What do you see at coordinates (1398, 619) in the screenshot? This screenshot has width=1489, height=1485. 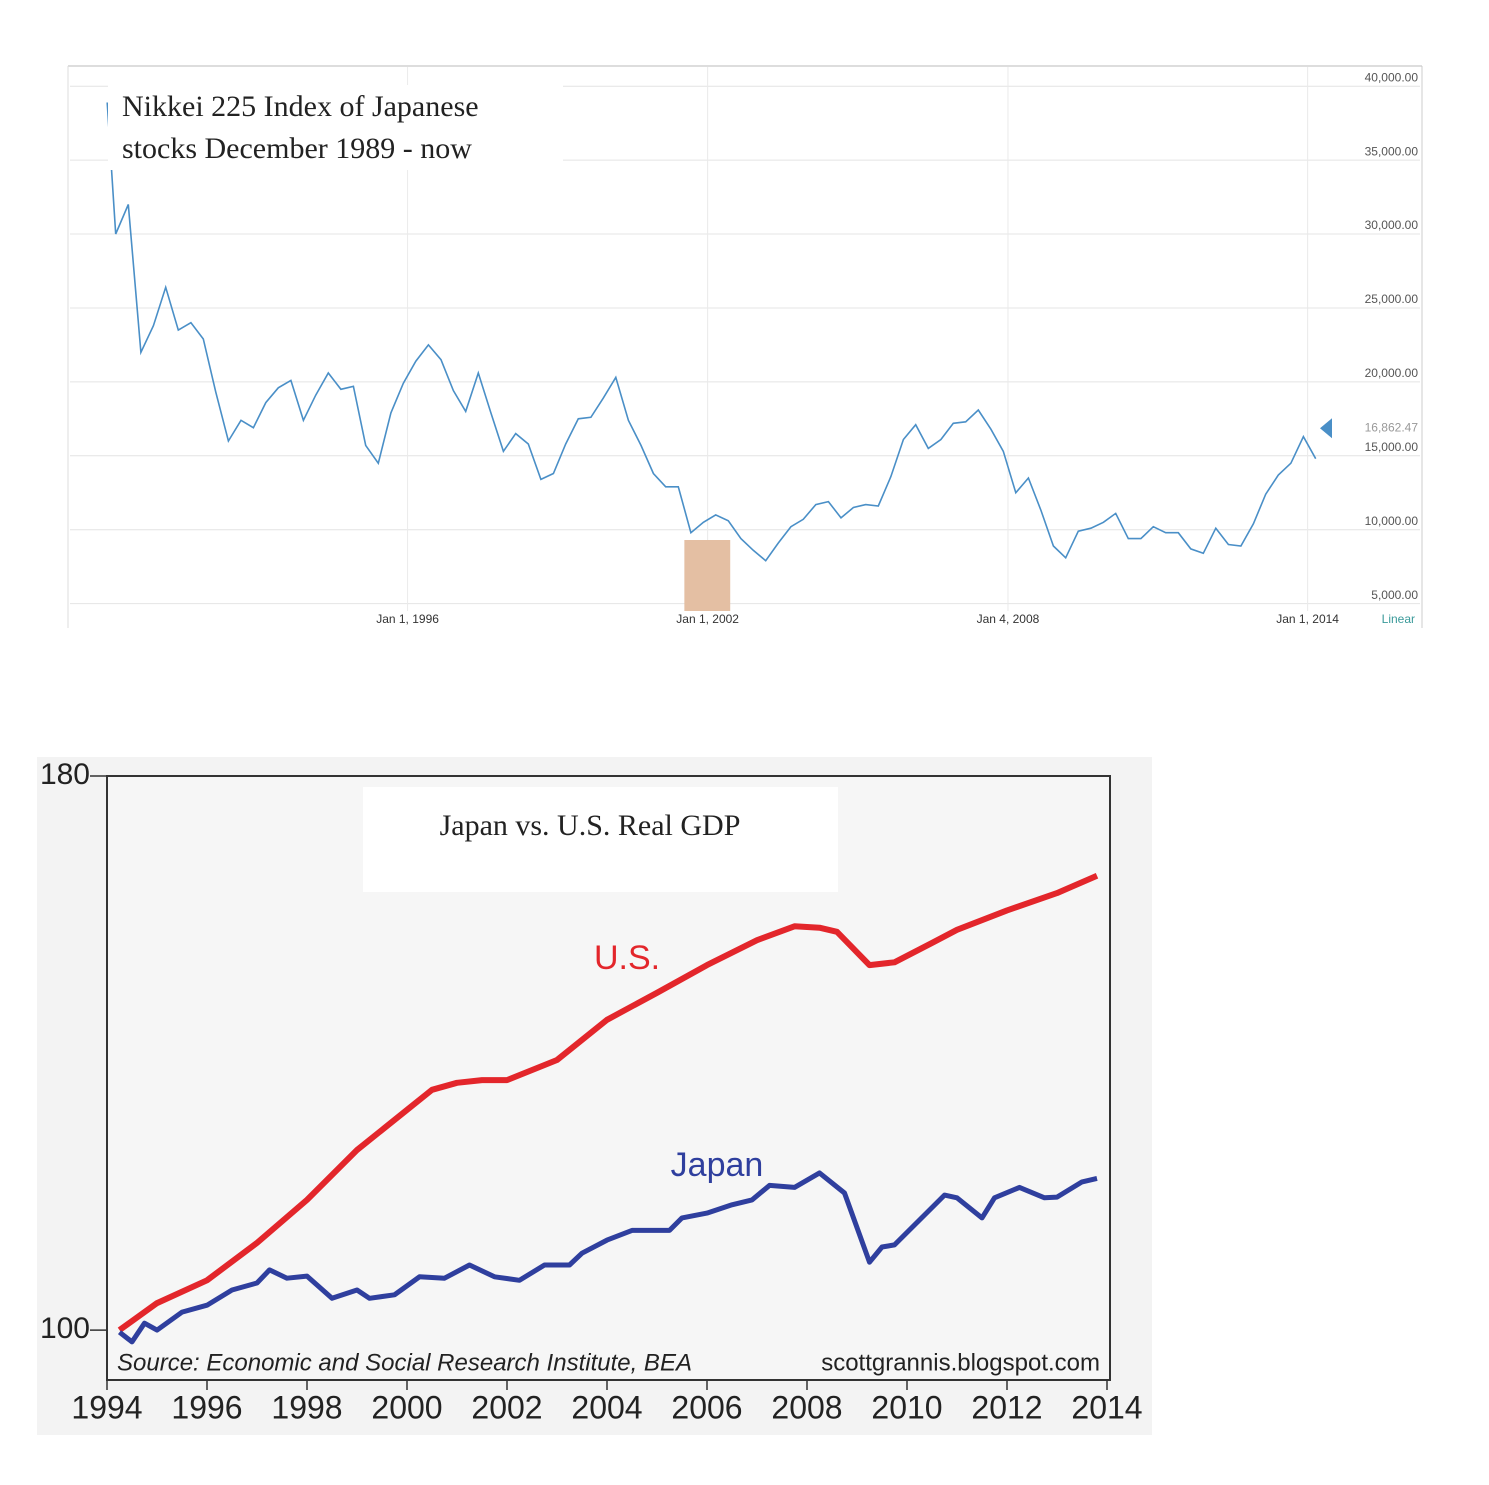 I see `scale-label: Linear` at bounding box center [1398, 619].